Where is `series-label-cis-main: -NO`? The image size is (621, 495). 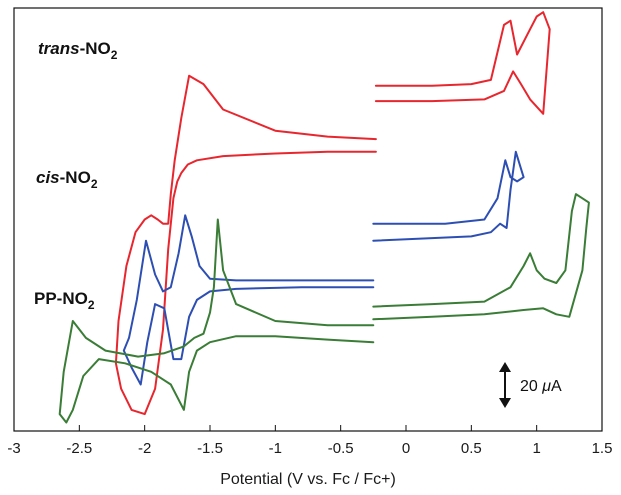
series-label-cis-main: -NO is located at coordinates (75, 177).